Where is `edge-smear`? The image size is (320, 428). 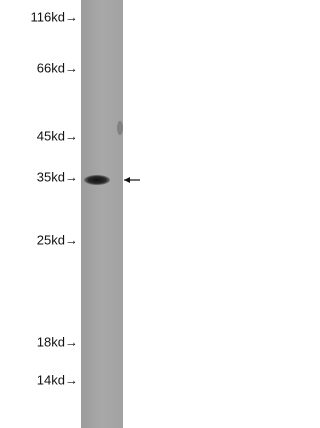
edge-smear is located at coordinates (120, 128).